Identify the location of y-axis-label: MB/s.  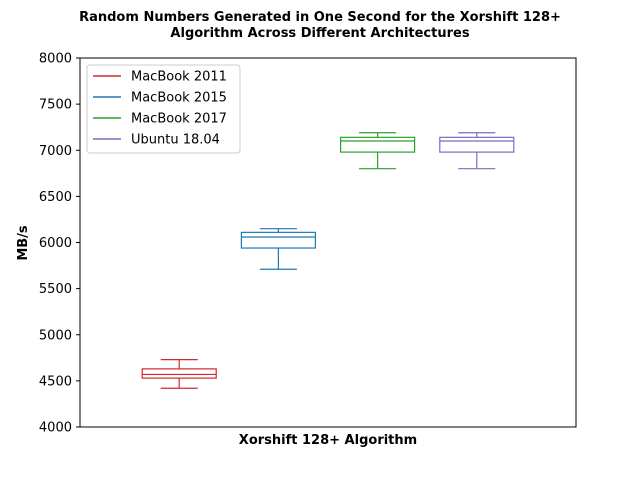
(23, 243).